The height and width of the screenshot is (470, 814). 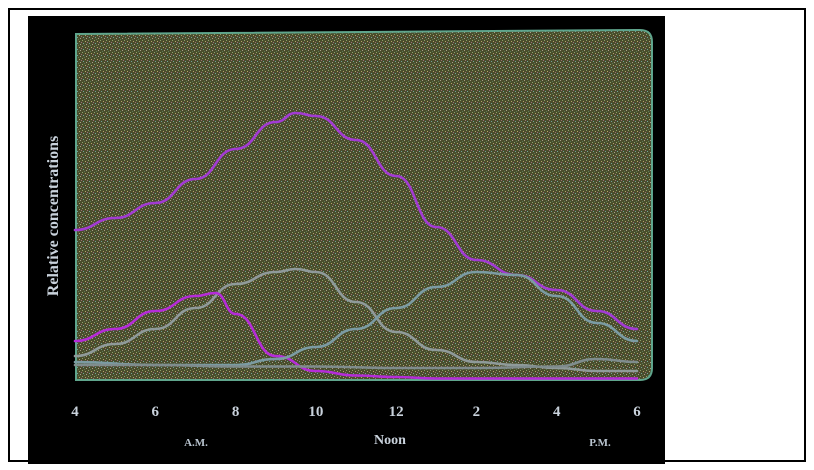 What do you see at coordinates (390, 440) in the screenshot?
I see `noon-label: Noon` at bounding box center [390, 440].